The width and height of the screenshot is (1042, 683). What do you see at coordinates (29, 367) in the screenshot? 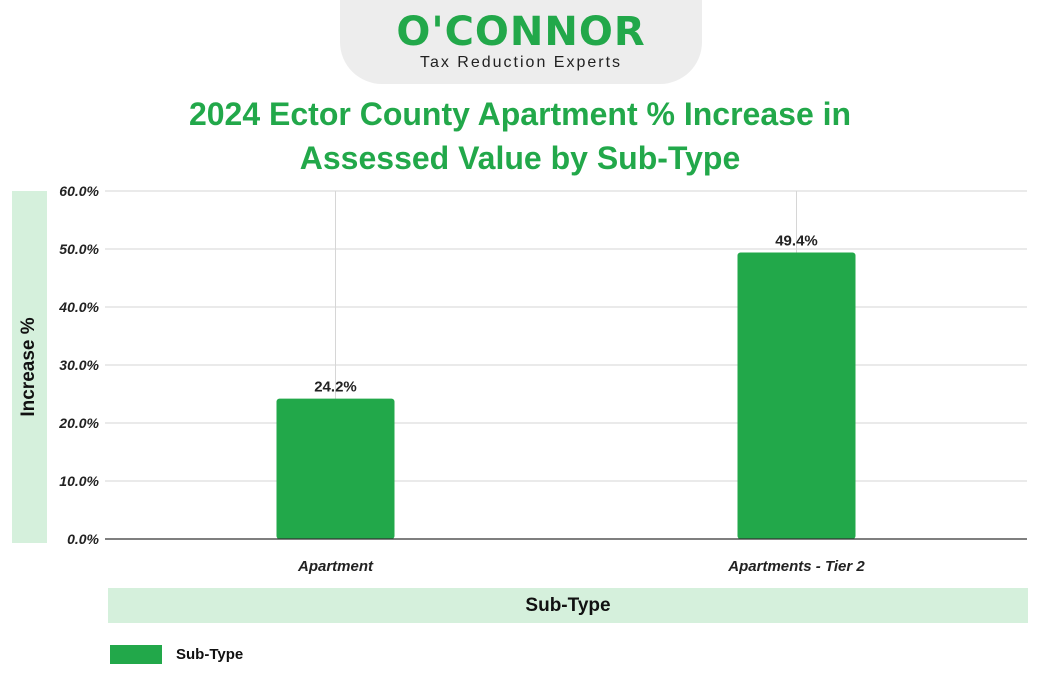
I see `y-axis-label-band` at bounding box center [29, 367].